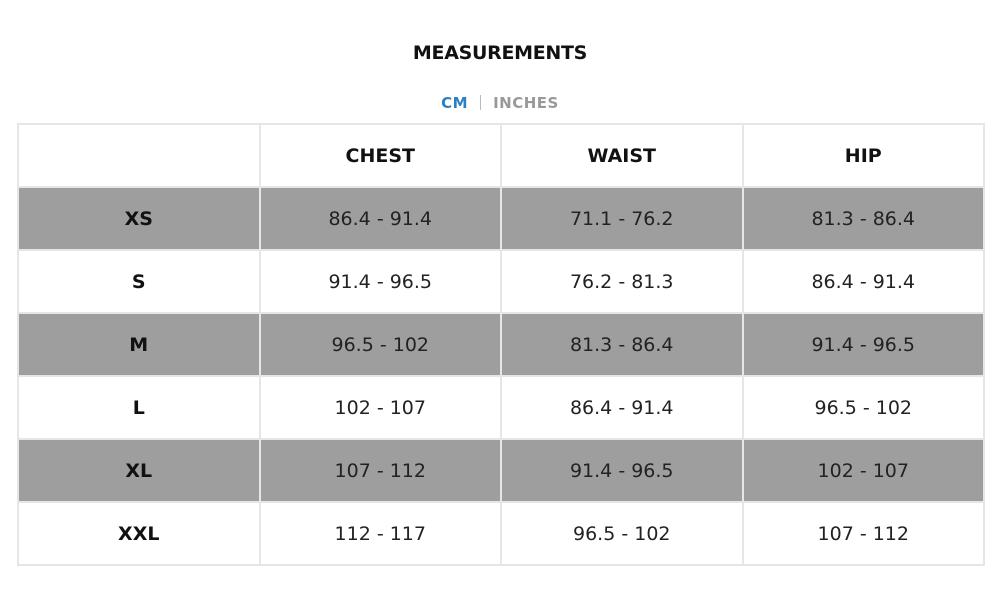  What do you see at coordinates (380, 155) in the screenshot?
I see `header-chest: CHEST` at bounding box center [380, 155].